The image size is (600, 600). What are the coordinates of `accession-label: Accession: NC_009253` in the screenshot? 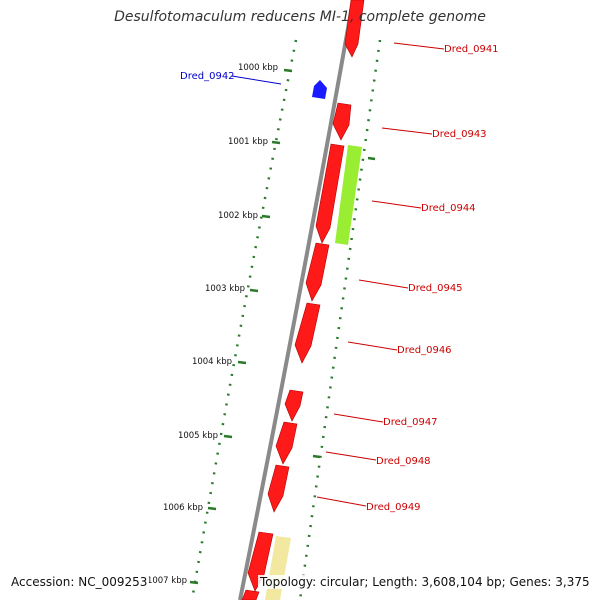 It's located at (79, 582).